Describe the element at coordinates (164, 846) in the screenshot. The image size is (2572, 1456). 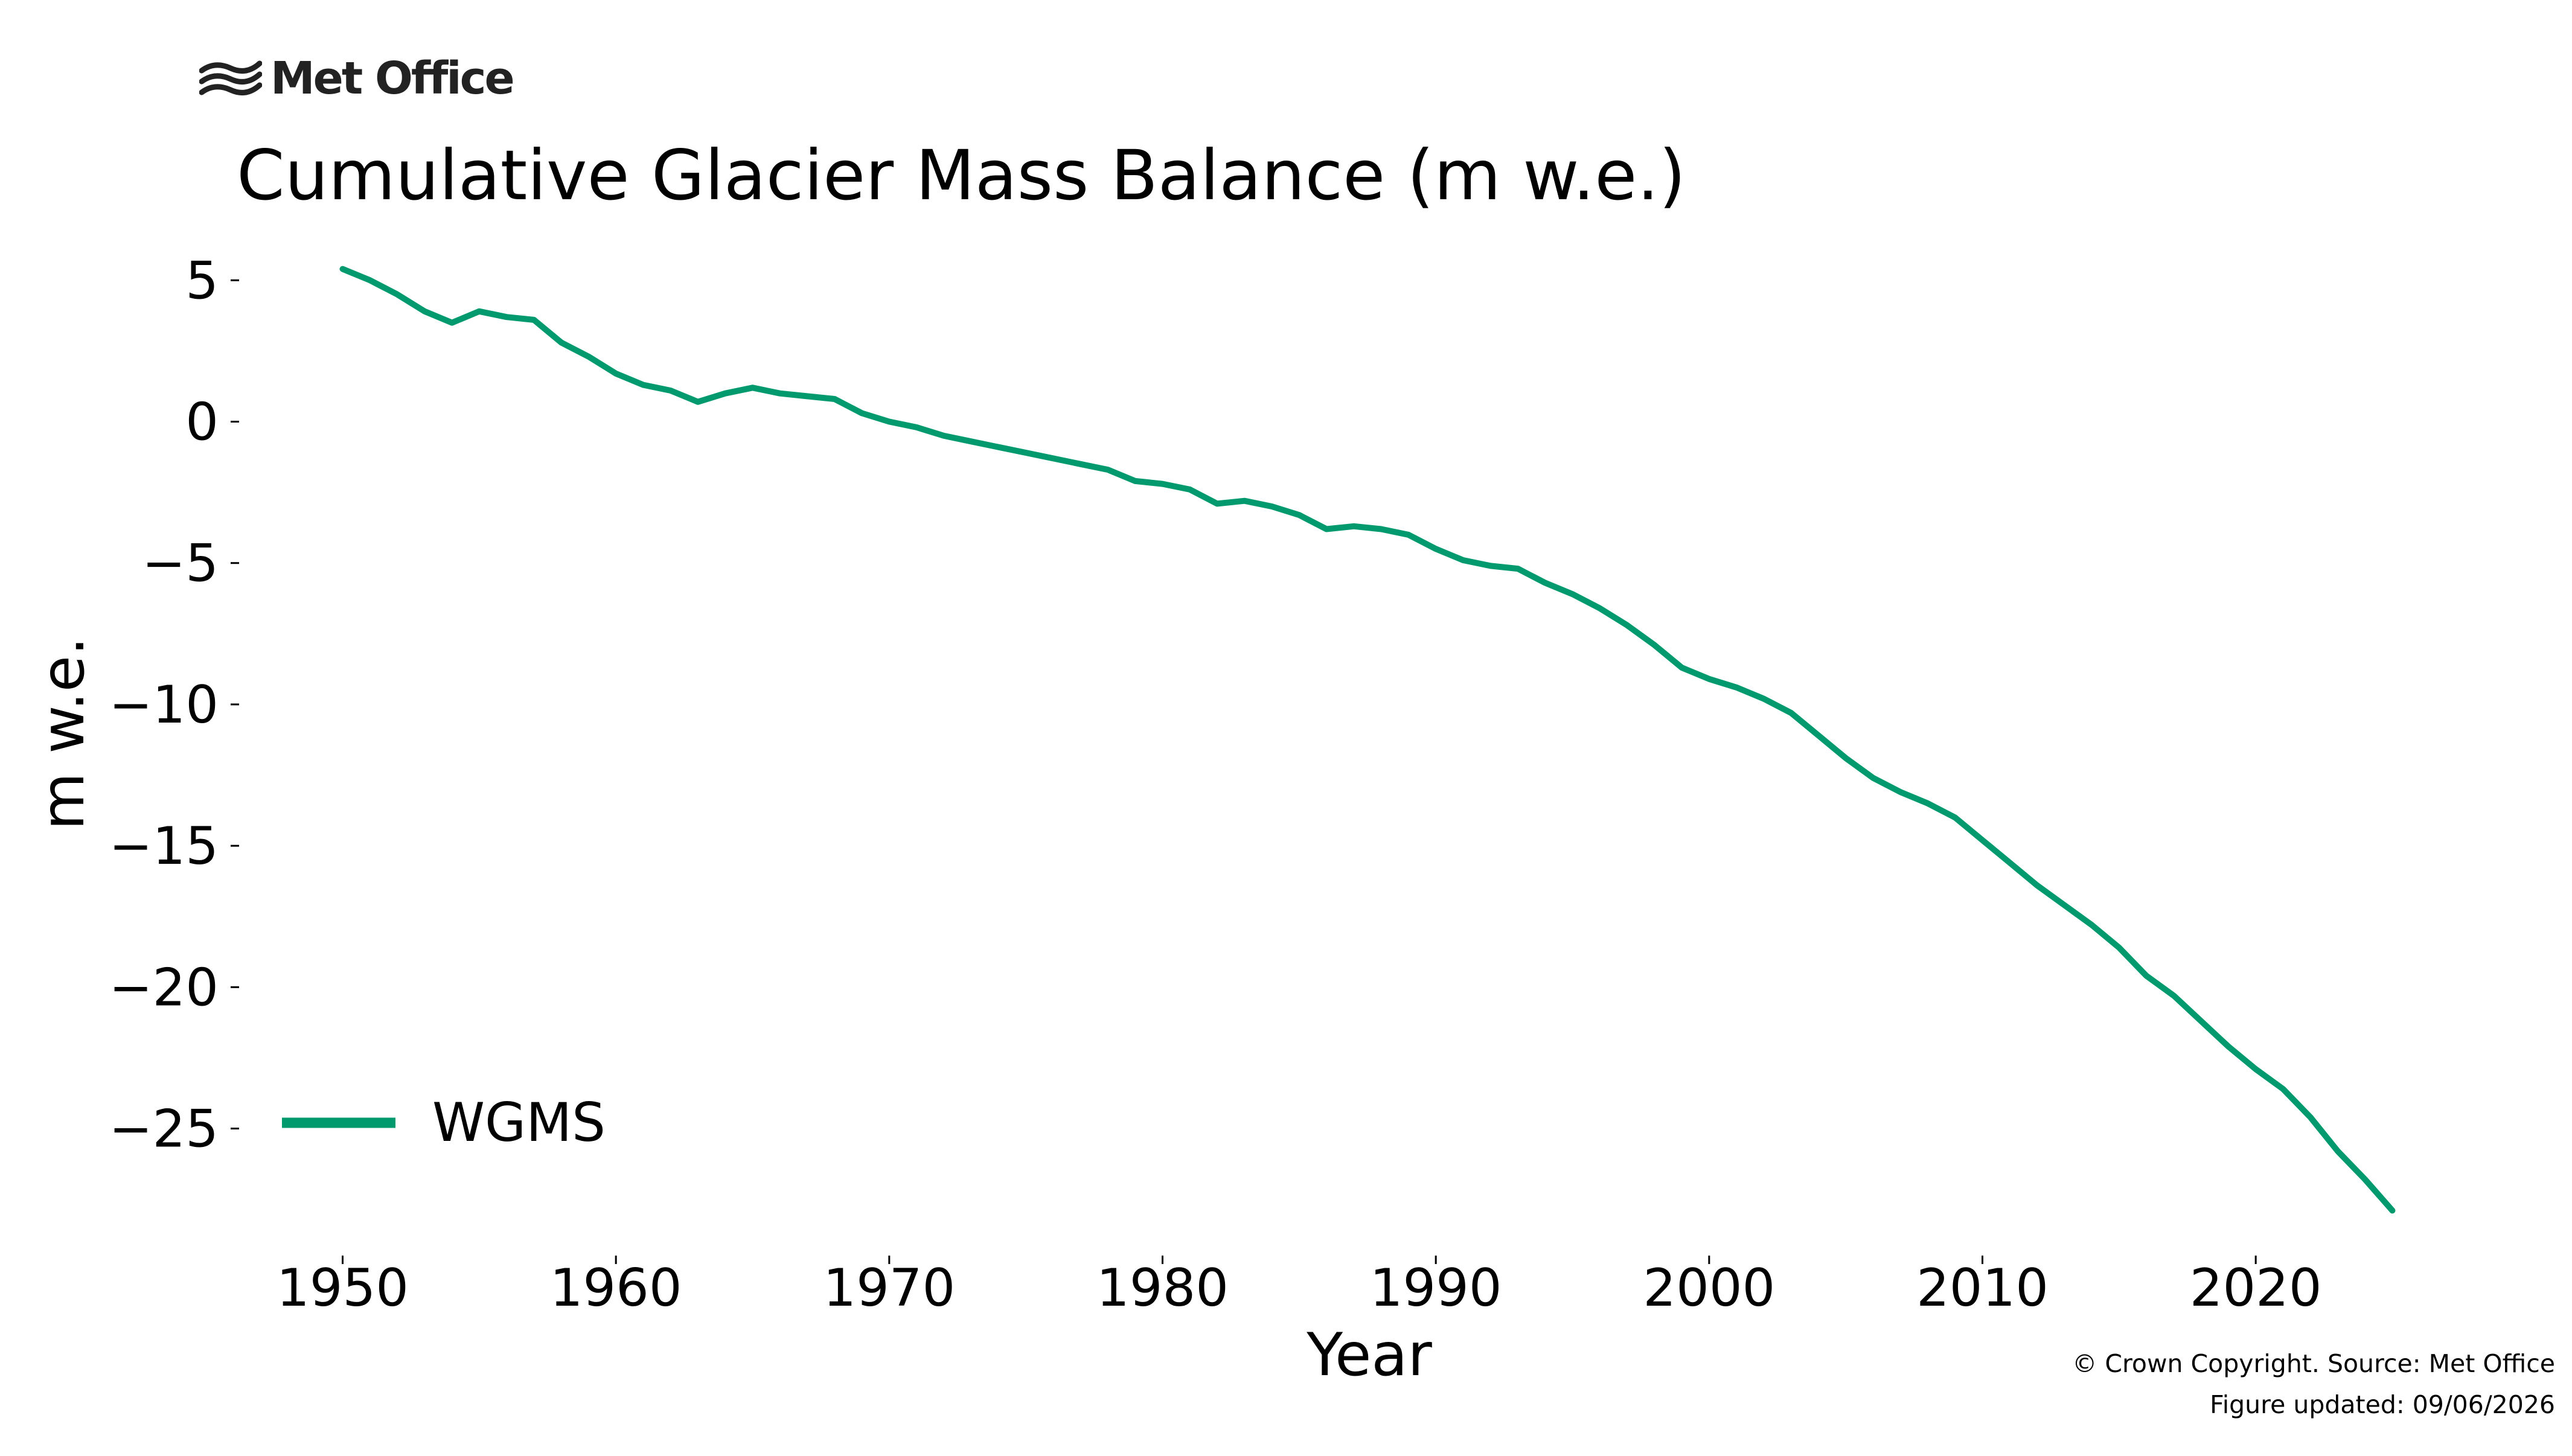
I see `y-tick-label: −15` at that location.